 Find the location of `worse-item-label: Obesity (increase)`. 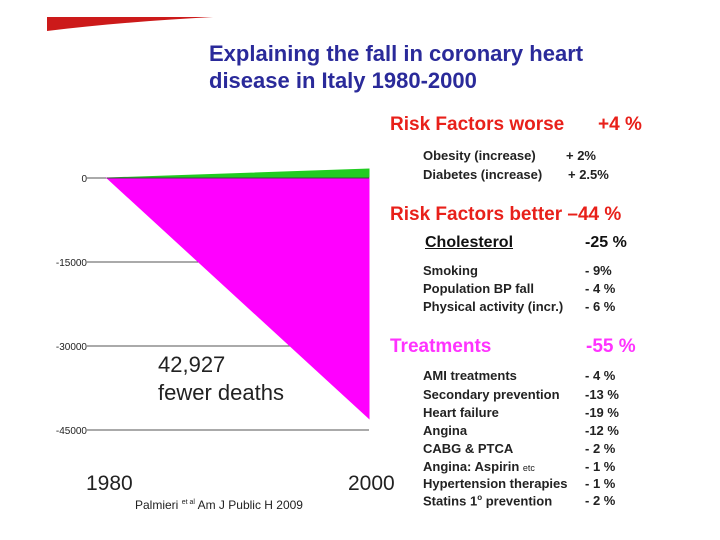

worse-item-label: Obesity (increase) is located at coordinates (479, 155).